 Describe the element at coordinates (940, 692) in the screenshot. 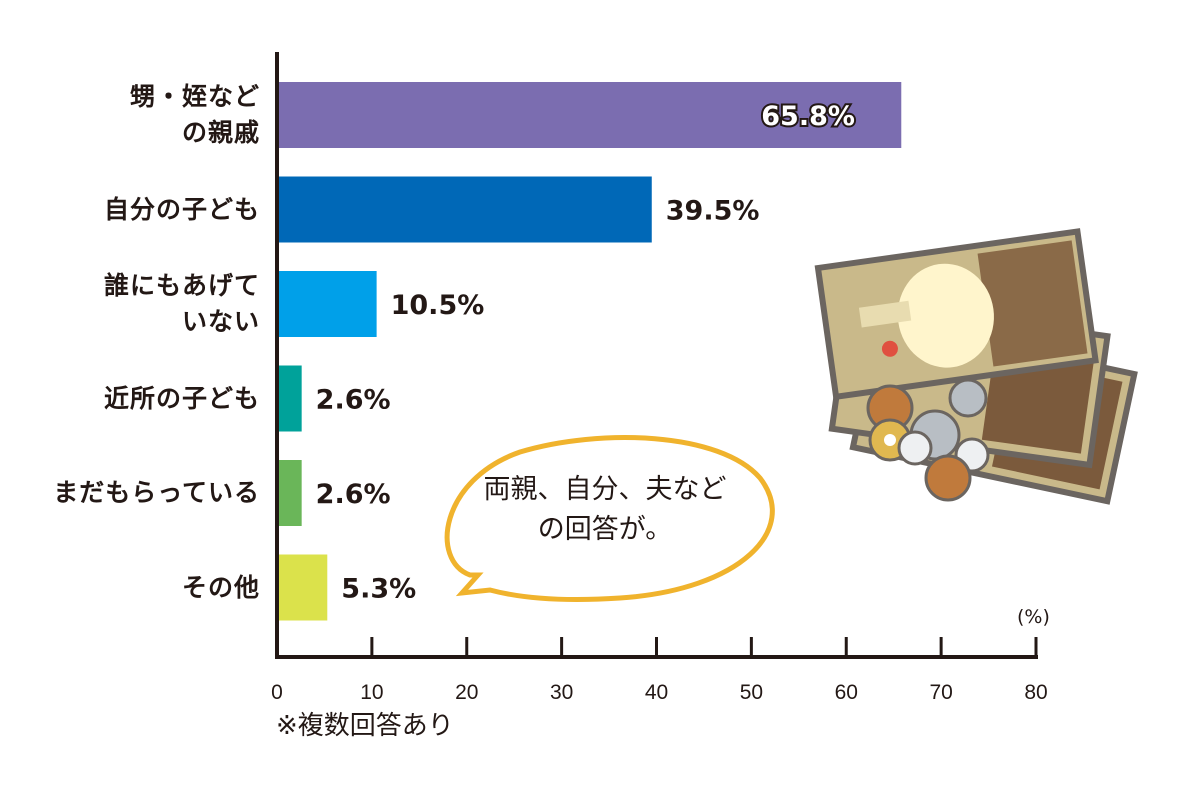

I see `x-tick-label: 70` at that location.